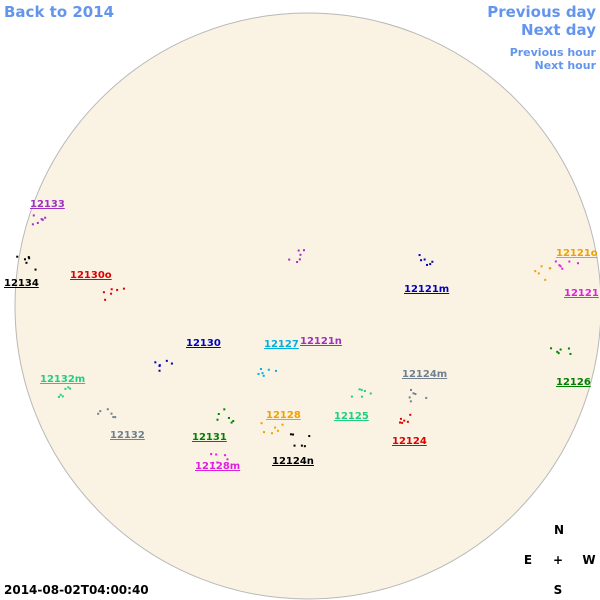  What do you see at coordinates (21, 283) in the screenshot?
I see `region-label: 12134` at bounding box center [21, 283].